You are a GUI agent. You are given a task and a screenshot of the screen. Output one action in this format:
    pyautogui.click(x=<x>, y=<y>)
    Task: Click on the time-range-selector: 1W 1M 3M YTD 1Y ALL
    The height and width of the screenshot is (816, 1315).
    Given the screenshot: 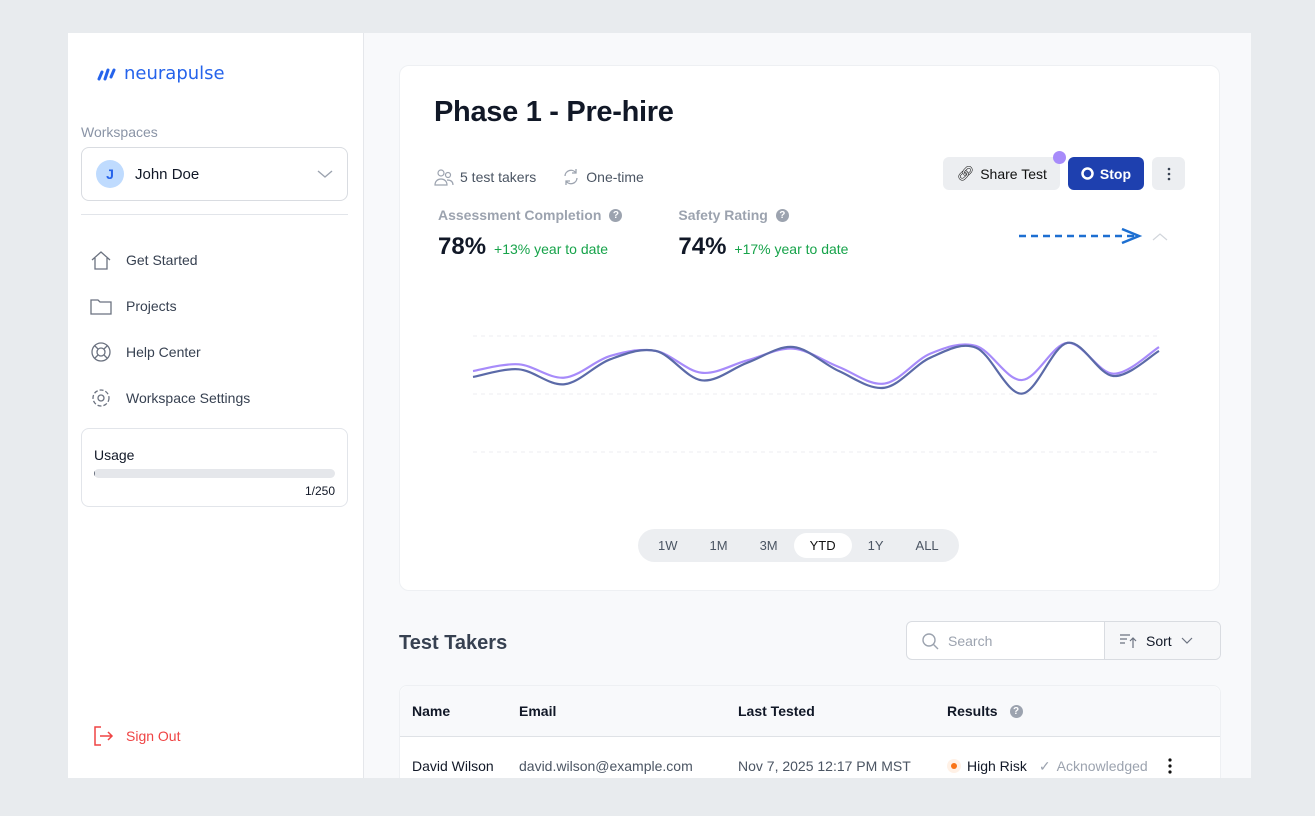 What is the action you would take?
    pyautogui.click(x=798, y=545)
    